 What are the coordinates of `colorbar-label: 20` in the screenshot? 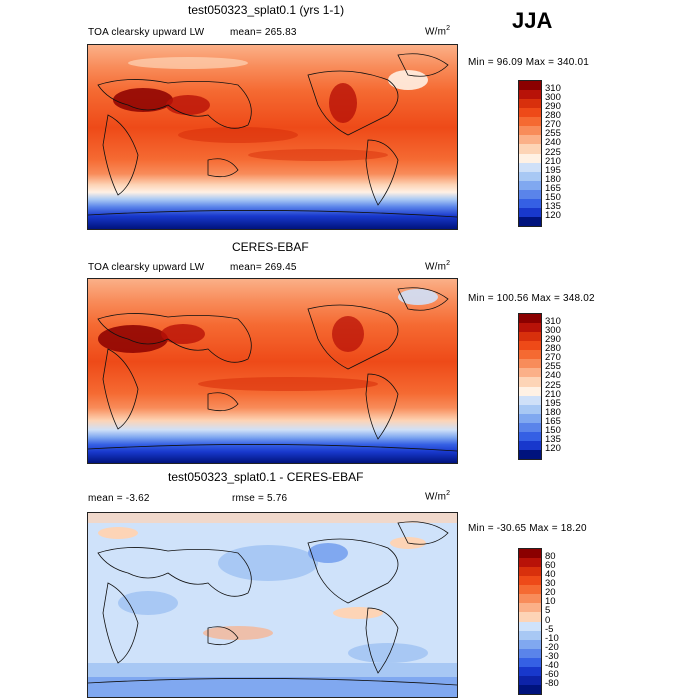 It's located at (550, 593).